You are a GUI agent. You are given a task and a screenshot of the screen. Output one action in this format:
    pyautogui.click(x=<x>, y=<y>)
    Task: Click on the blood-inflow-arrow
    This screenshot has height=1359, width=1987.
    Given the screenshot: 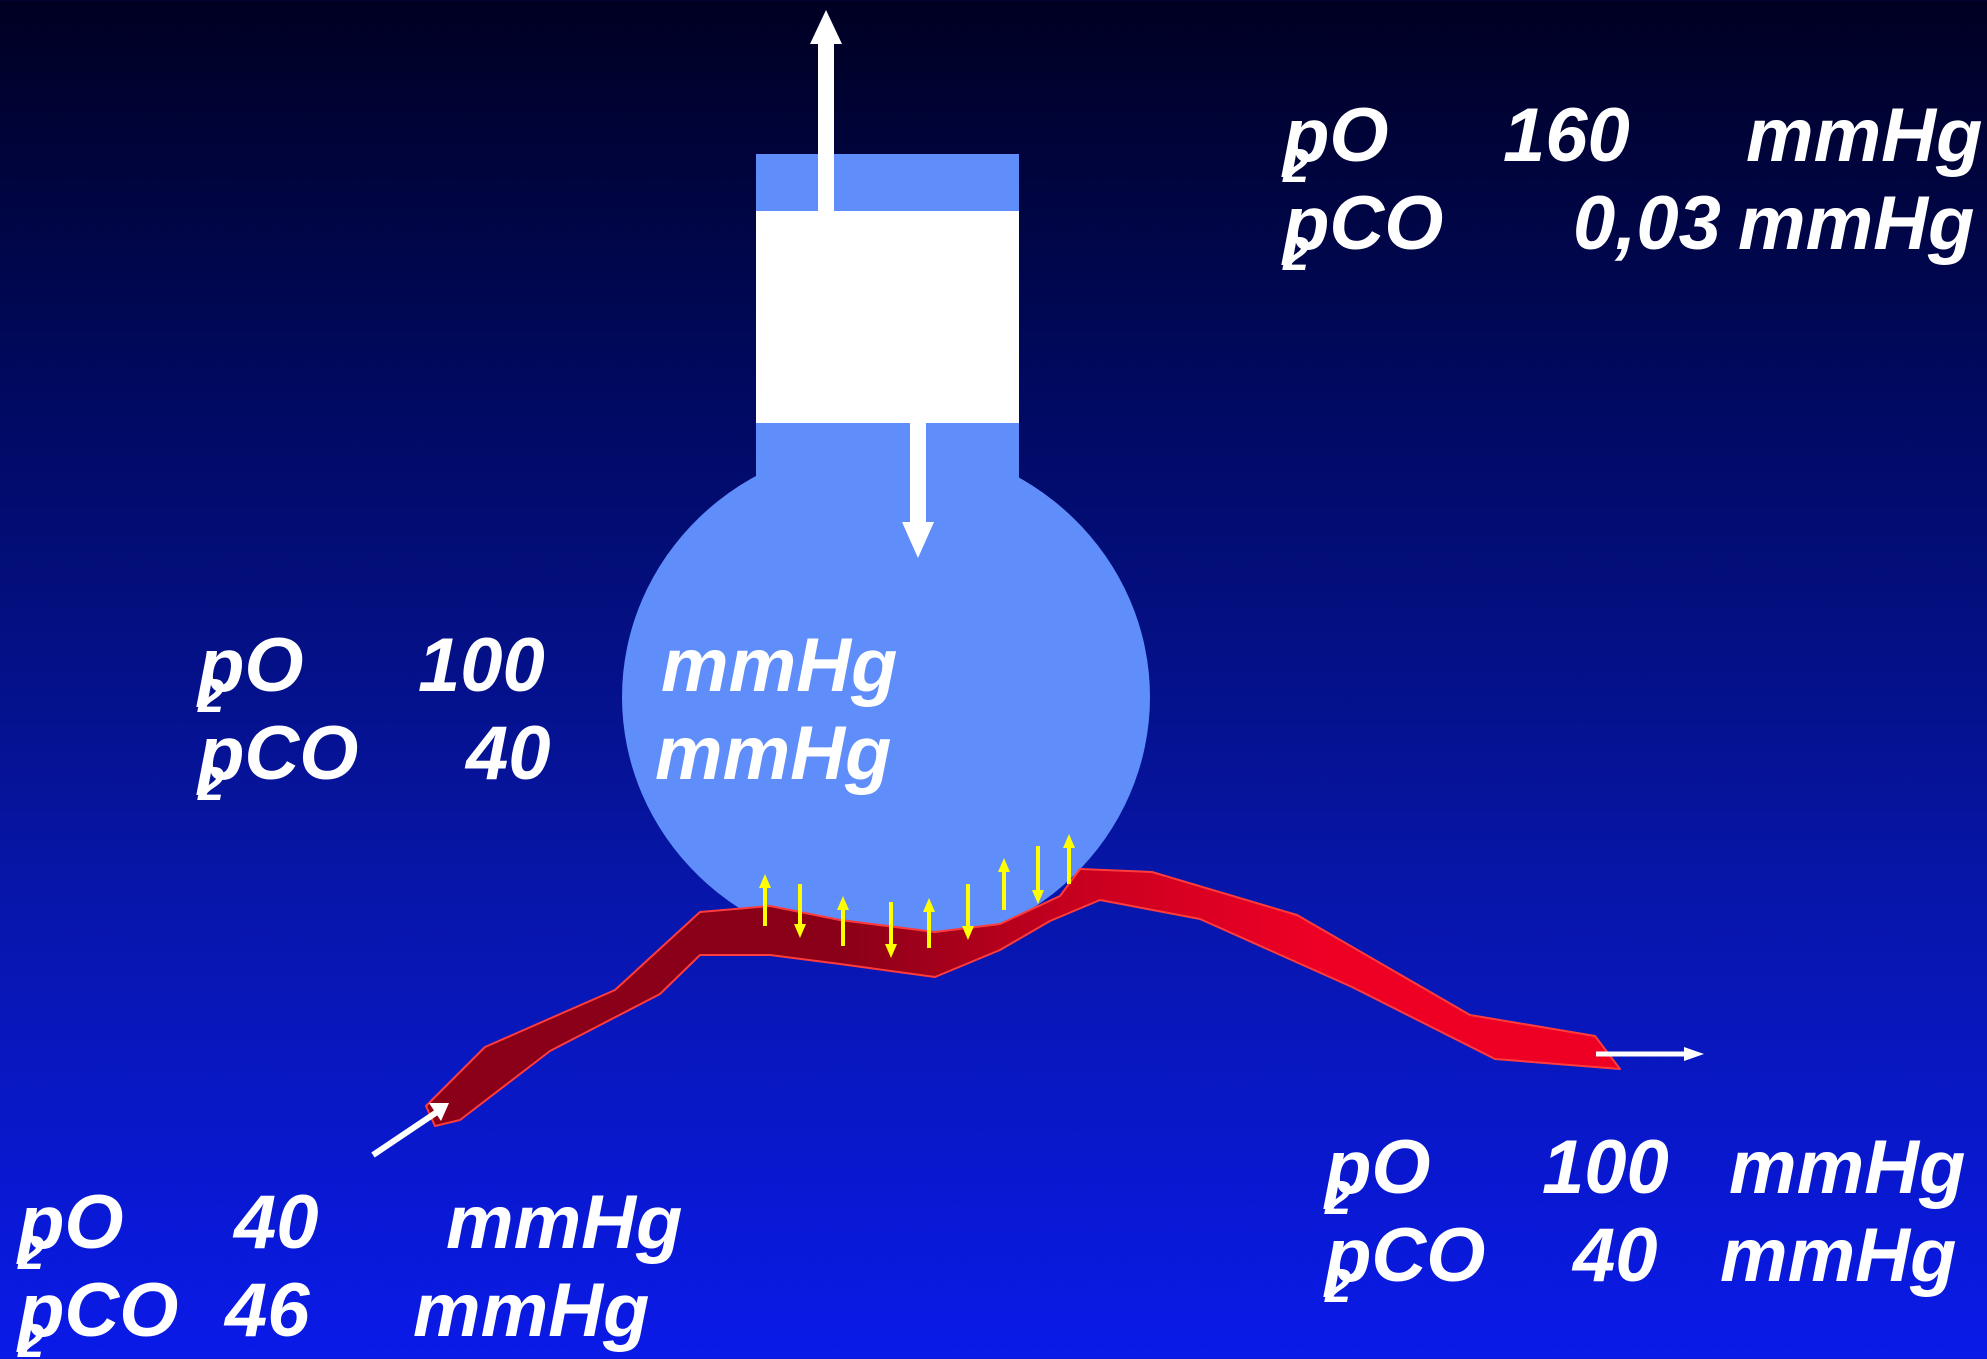 What is the action you would take?
    pyautogui.click(x=410, y=1130)
    